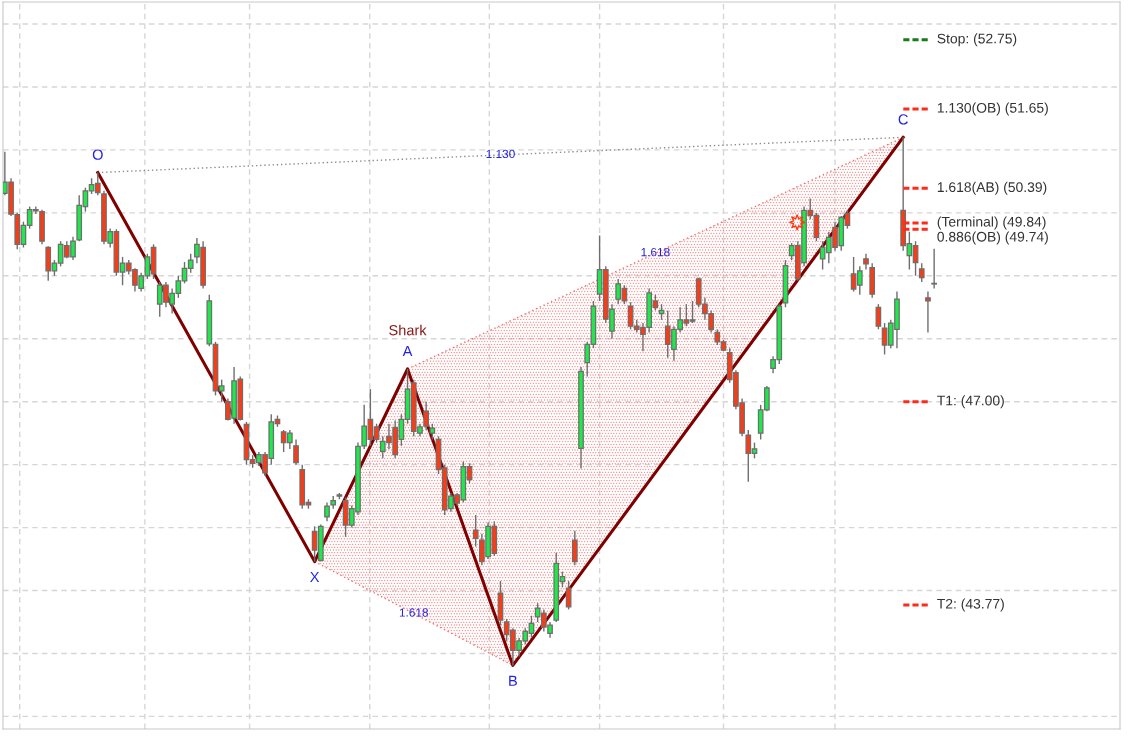 Image resolution: width=1134 pixels, height=743 pixels. I want to click on data-label: X, so click(315, 577).